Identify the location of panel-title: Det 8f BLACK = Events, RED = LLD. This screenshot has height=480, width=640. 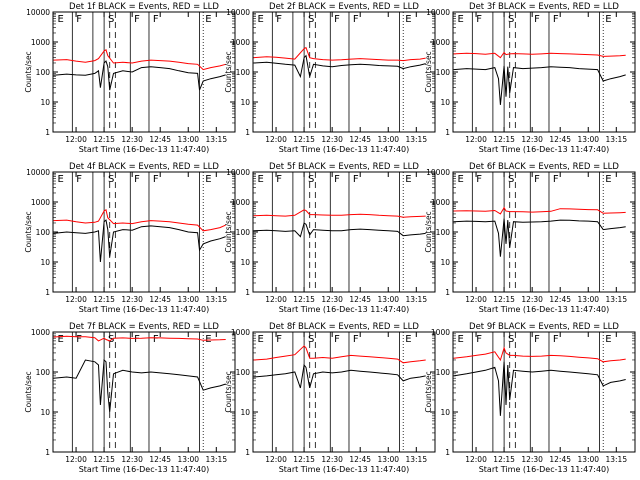
(344, 327).